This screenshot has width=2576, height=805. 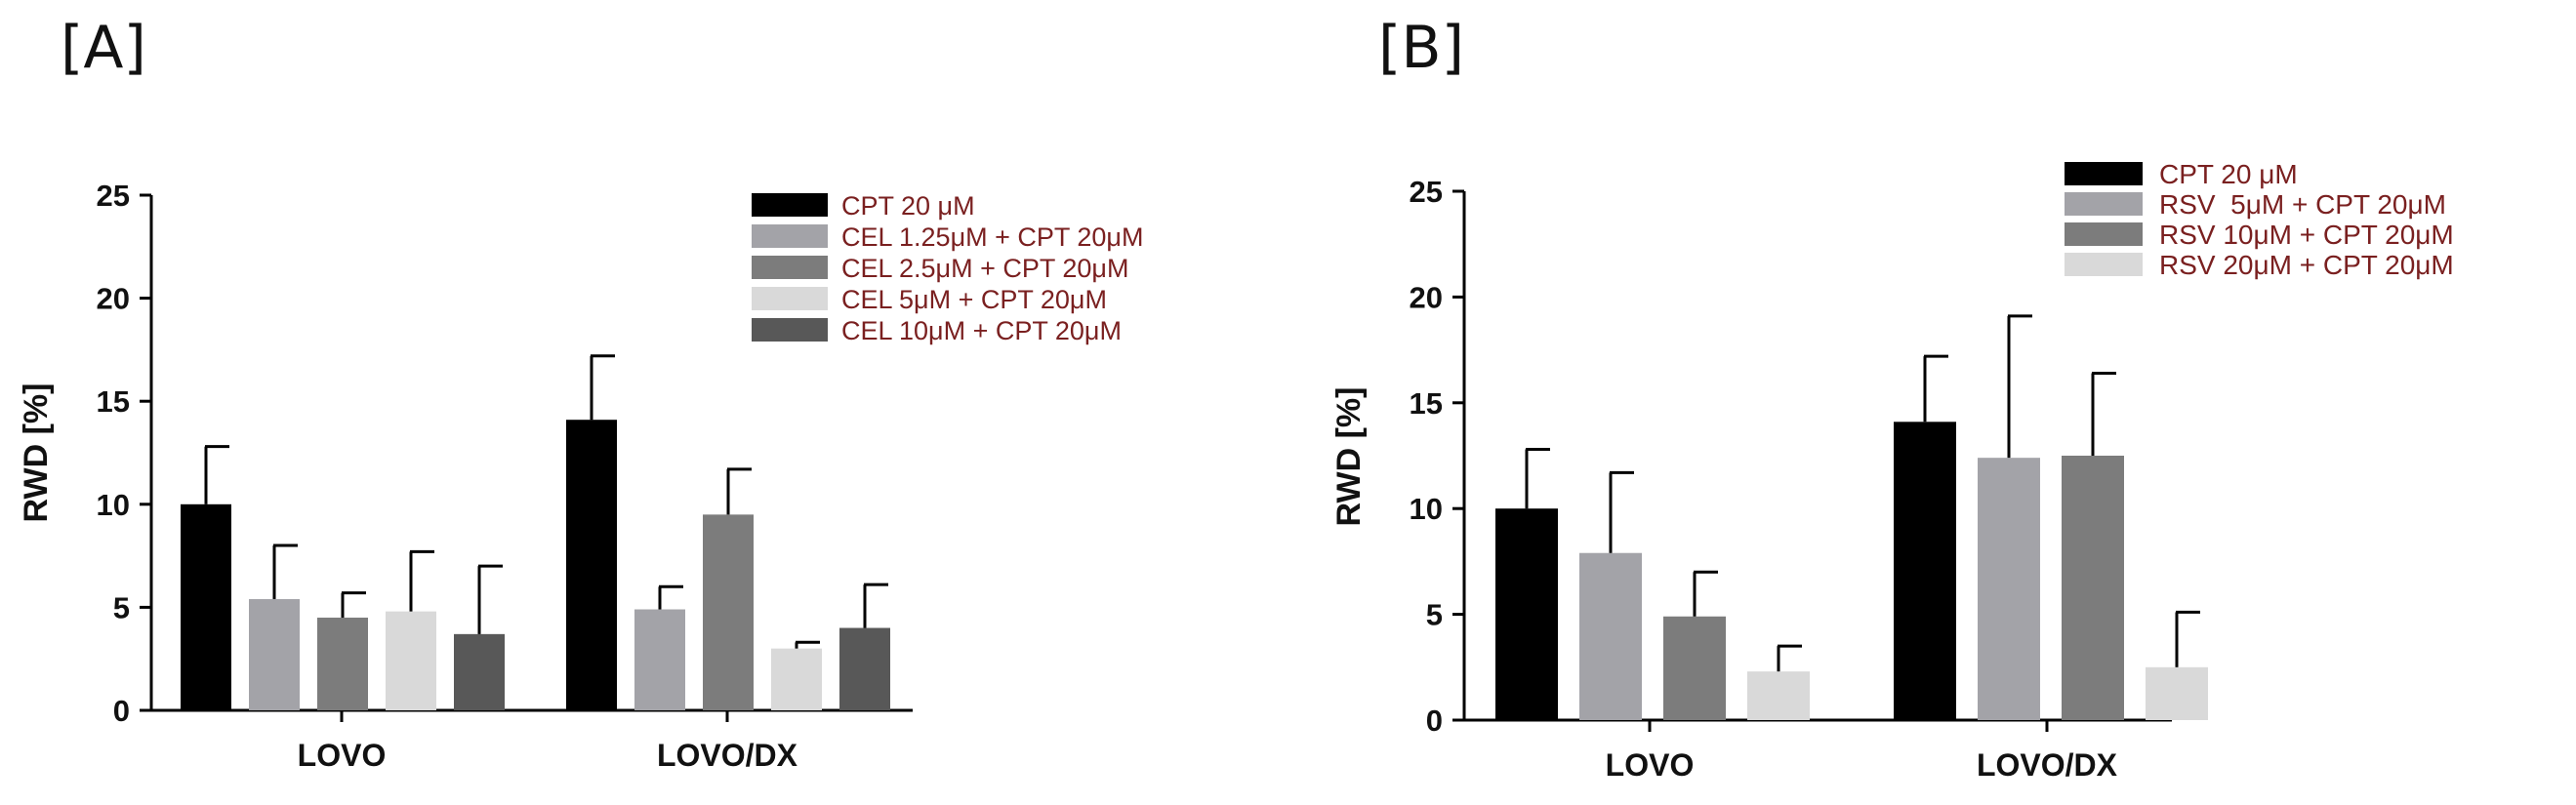 What do you see at coordinates (113, 401) in the screenshot?
I see `panel-a-y-tick-label: 15` at bounding box center [113, 401].